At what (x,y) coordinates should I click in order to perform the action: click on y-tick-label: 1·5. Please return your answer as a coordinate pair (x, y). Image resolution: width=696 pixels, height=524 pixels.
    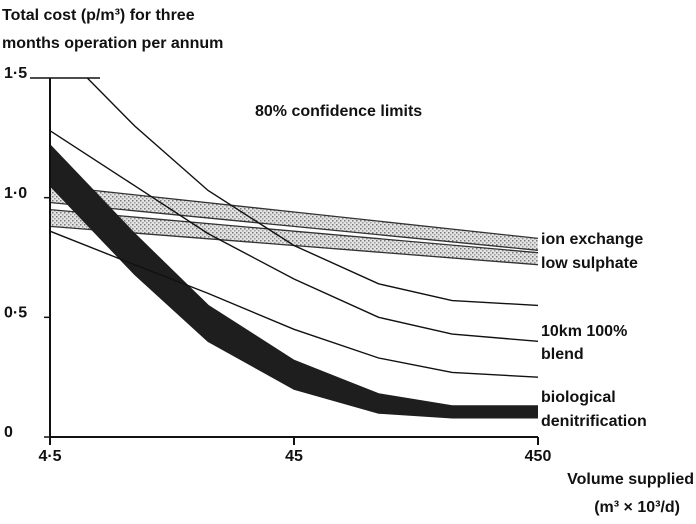
    Looking at the image, I should click on (15, 73).